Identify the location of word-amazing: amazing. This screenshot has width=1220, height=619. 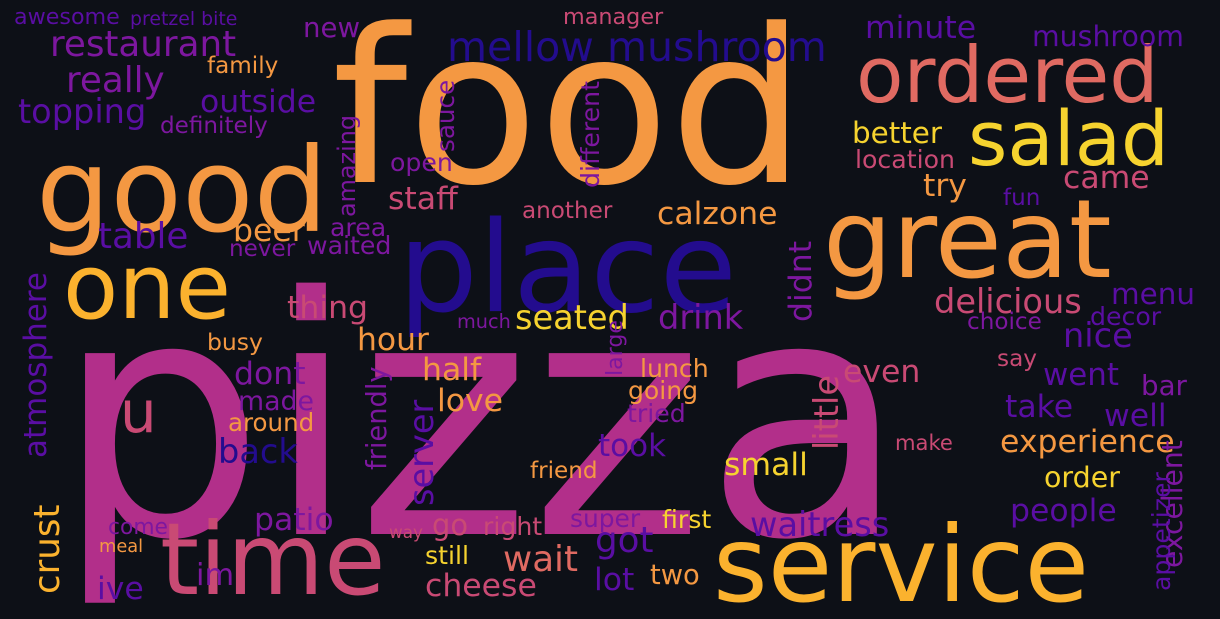
(347, 165).